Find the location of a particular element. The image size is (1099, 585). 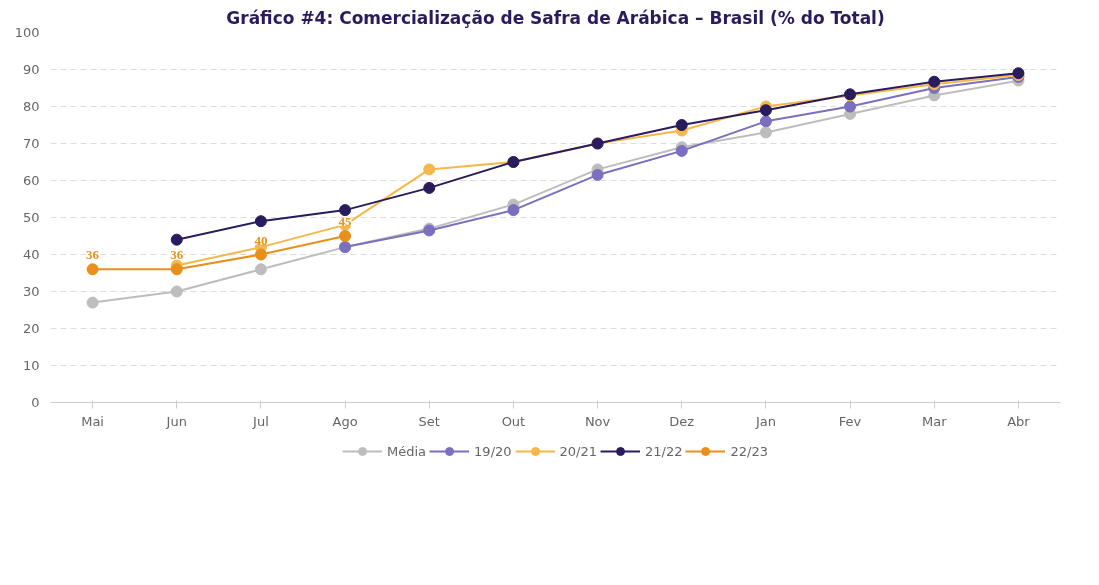

data-label: 45 is located at coordinates (345, 221).